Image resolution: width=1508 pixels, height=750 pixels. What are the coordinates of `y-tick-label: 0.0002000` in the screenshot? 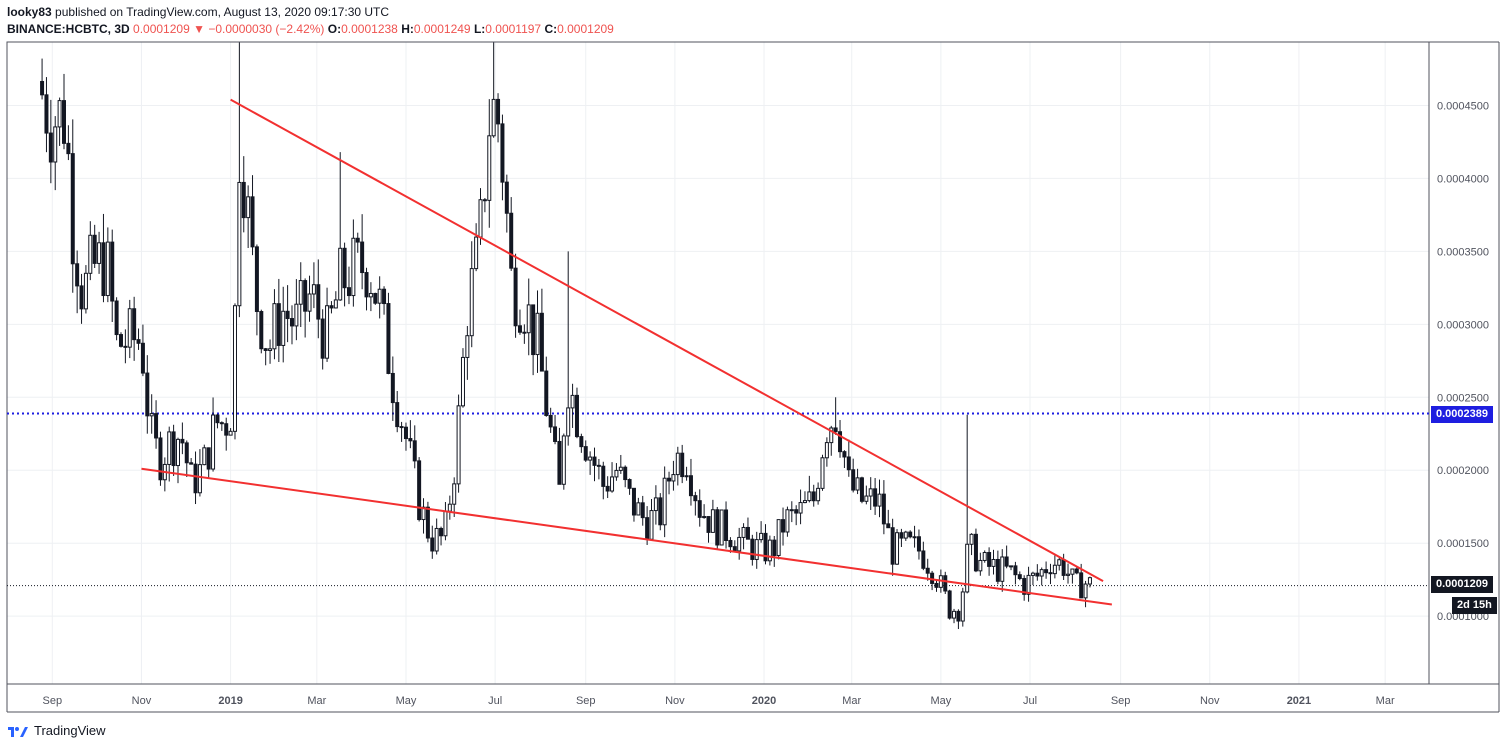 It's located at (1463, 471).